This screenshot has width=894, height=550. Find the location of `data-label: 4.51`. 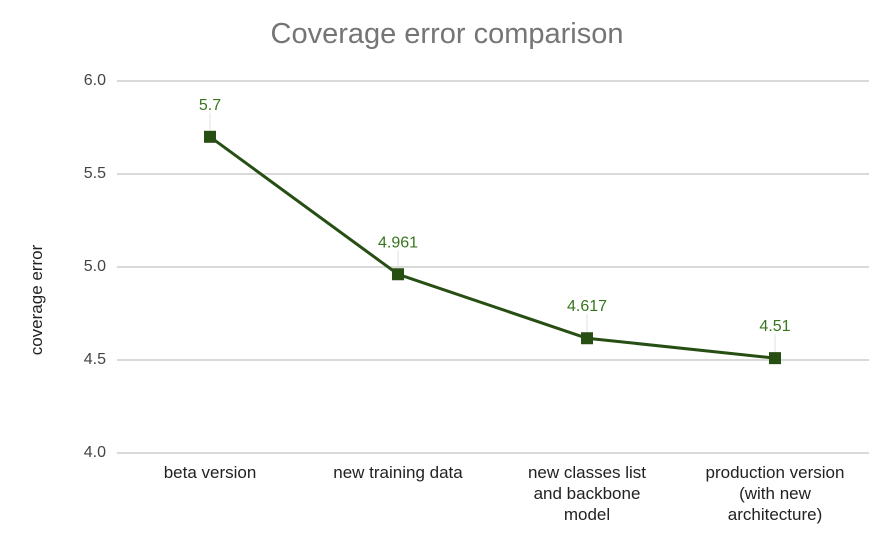

data-label: 4.51 is located at coordinates (774, 326).